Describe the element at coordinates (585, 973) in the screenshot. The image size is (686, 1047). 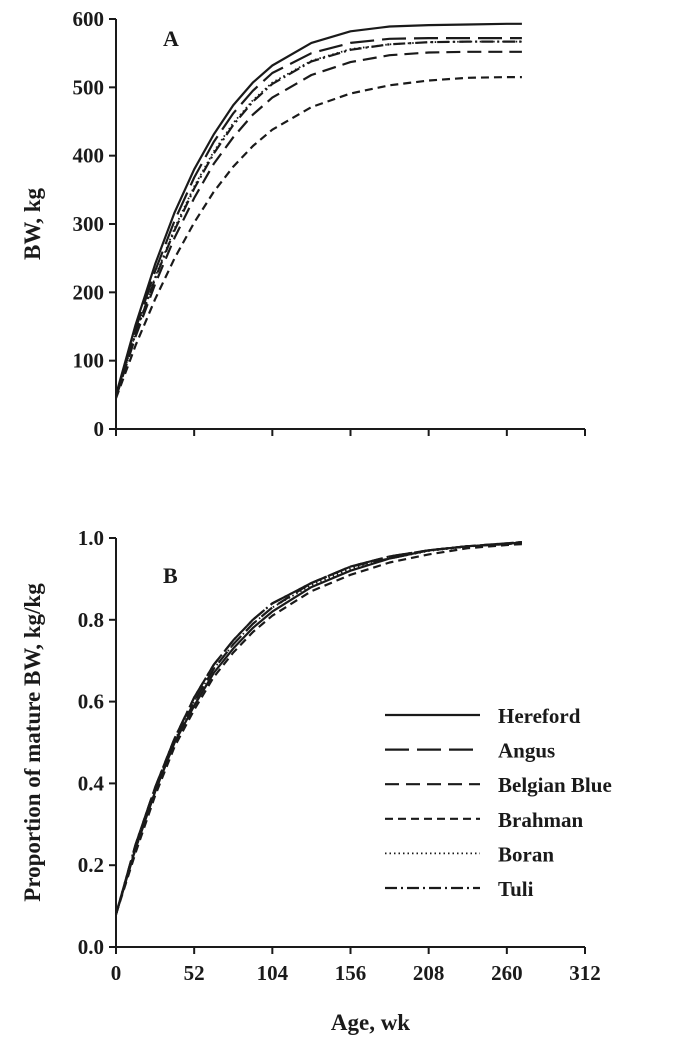
I see `x-tick-label: 312` at that location.